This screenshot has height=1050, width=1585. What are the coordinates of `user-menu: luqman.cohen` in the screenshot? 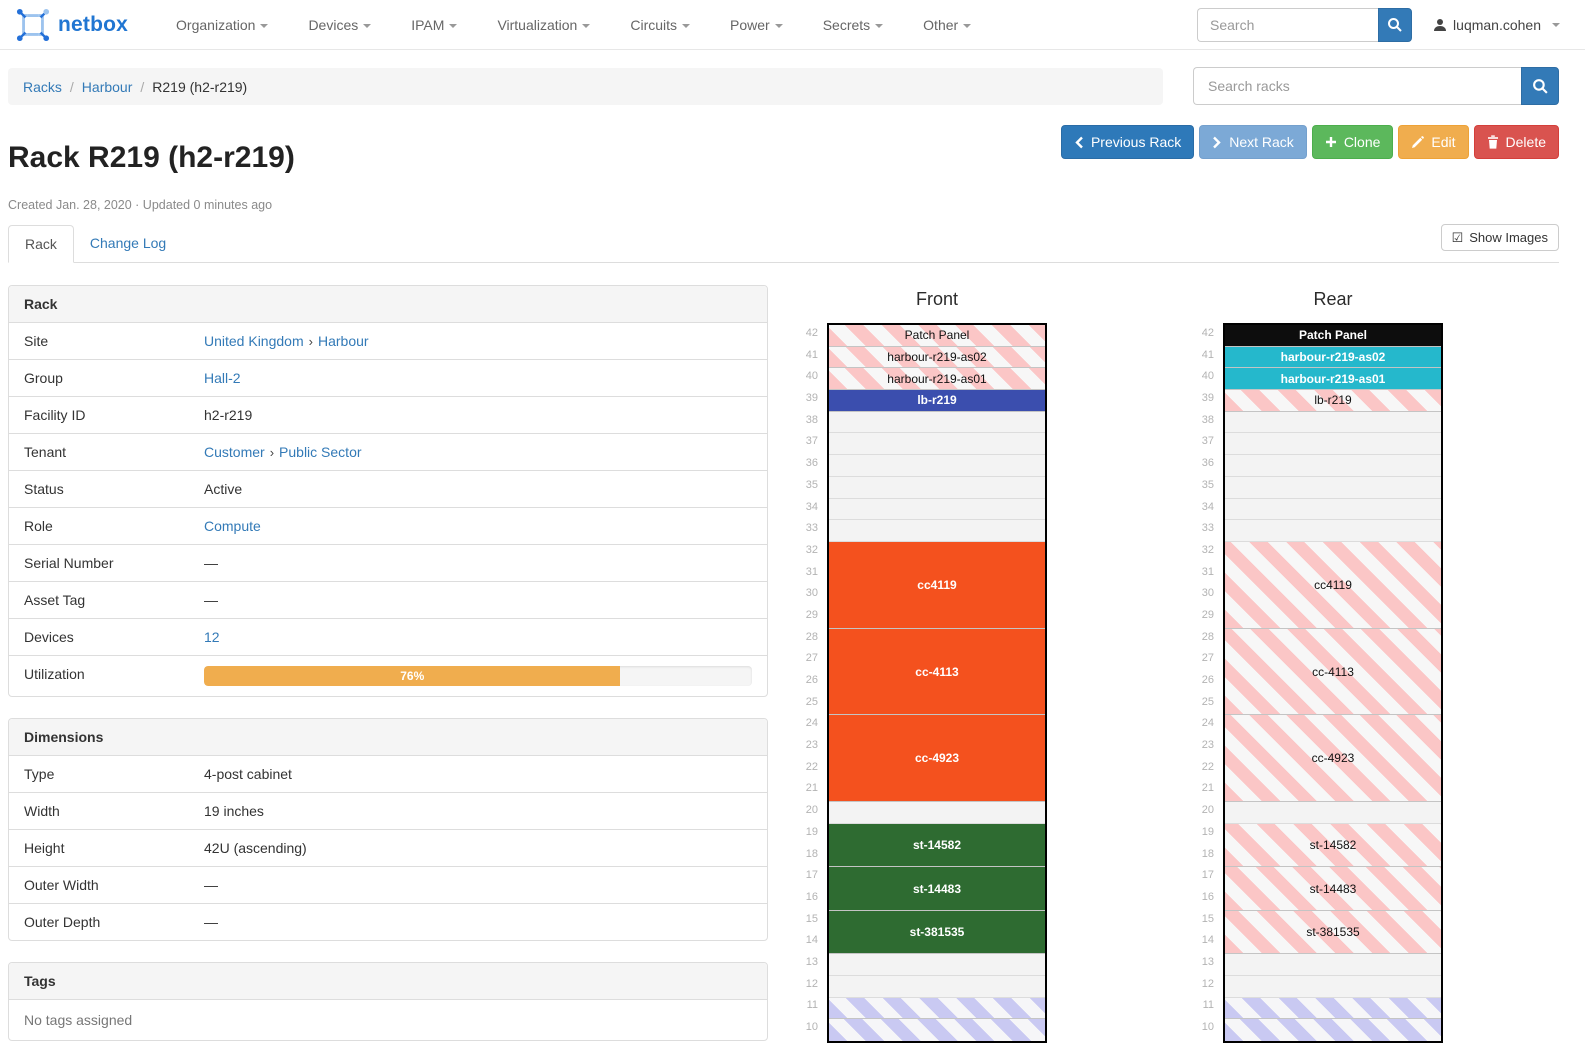 It's located at (1496, 25).